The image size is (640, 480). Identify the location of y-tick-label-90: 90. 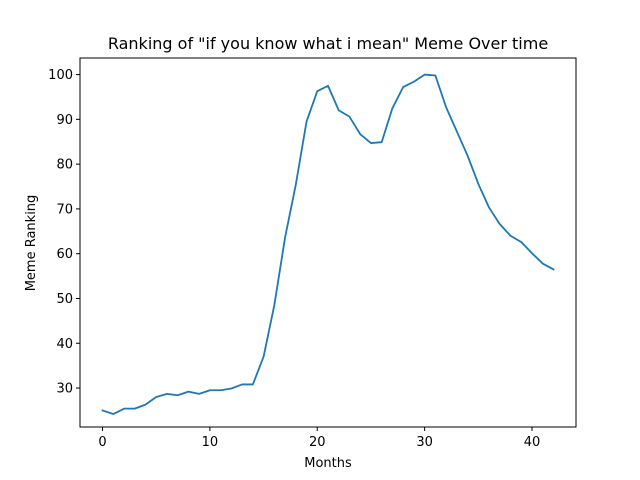
(64, 120).